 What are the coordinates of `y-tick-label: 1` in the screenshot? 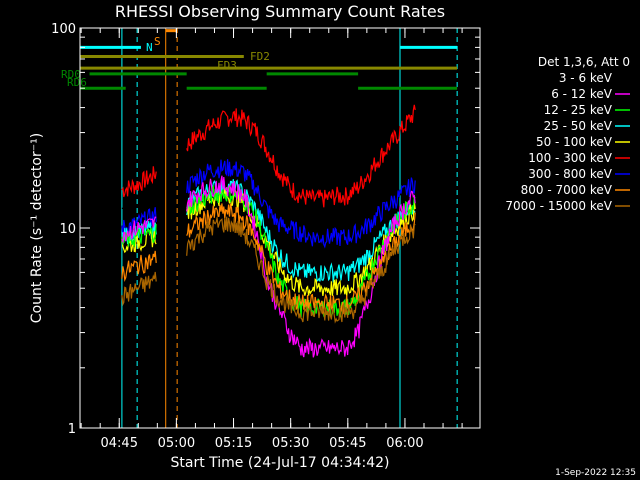 It's located at (72, 429).